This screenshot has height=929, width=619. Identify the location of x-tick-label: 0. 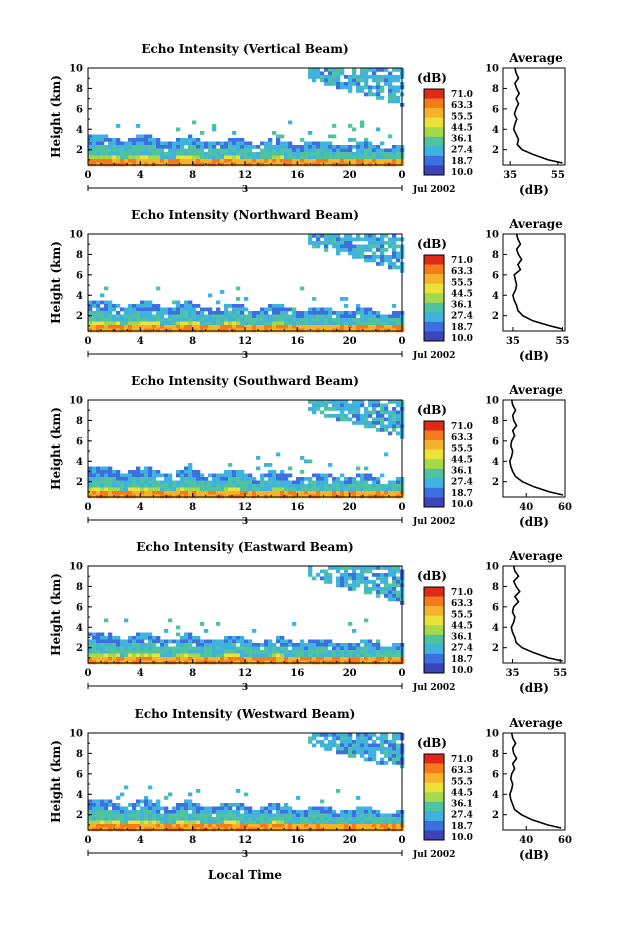
(402, 507).